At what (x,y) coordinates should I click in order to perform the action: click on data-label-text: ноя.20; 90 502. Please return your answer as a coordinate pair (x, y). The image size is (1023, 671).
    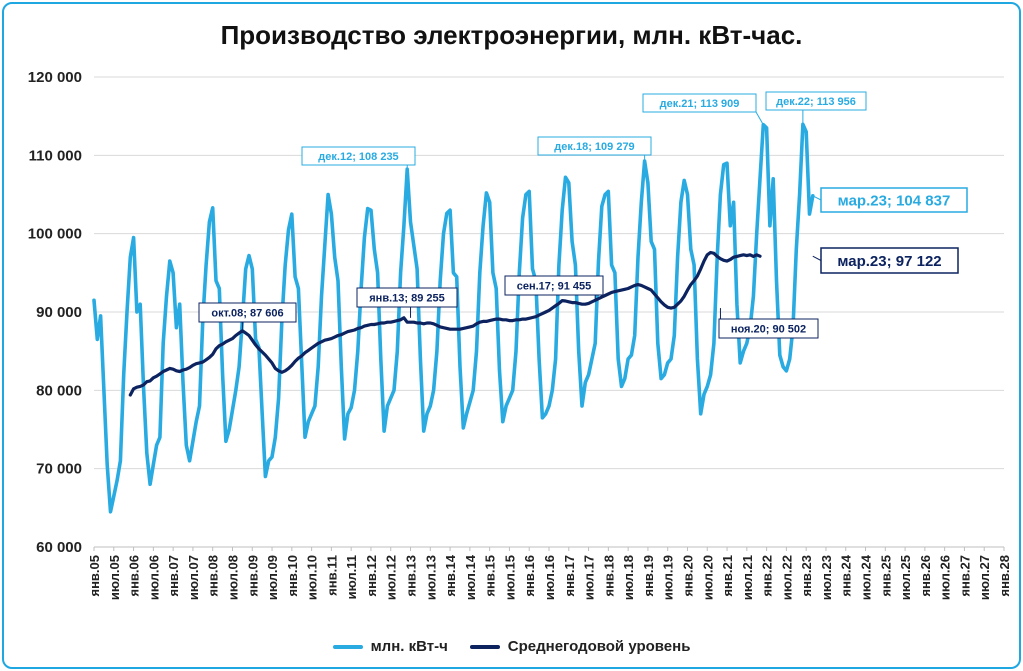
    Looking at the image, I should click on (768, 329).